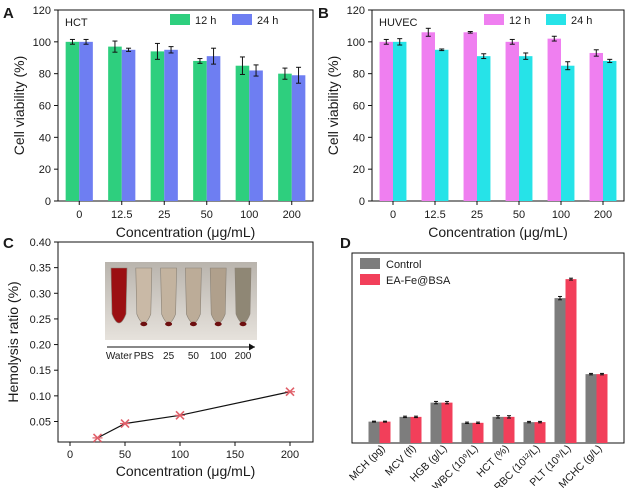 This screenshot has height=488, width=632. Describe the element at coordinates (207, 215) in the screenshot. I see `x-tick-label: 50` at that location.